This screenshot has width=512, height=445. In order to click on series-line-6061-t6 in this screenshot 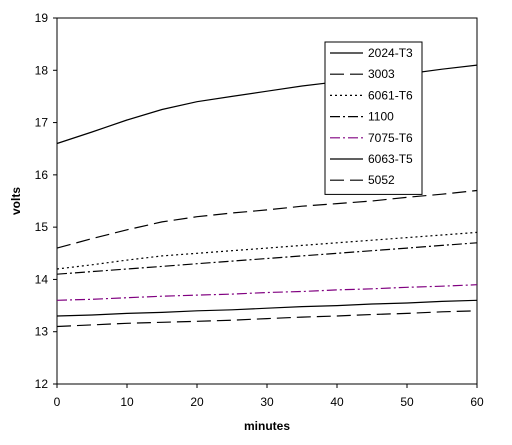, I will do `click(267, 250)`.